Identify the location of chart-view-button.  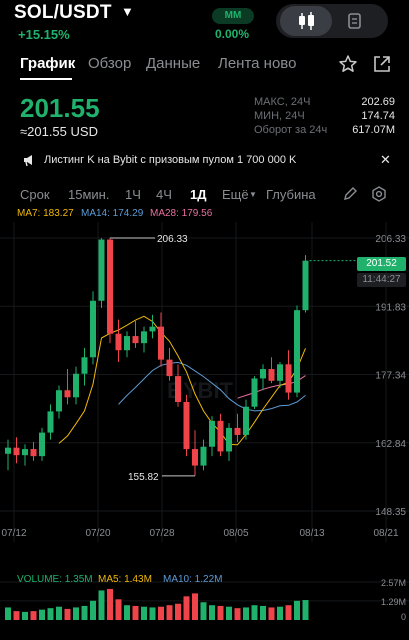
(306, 21).